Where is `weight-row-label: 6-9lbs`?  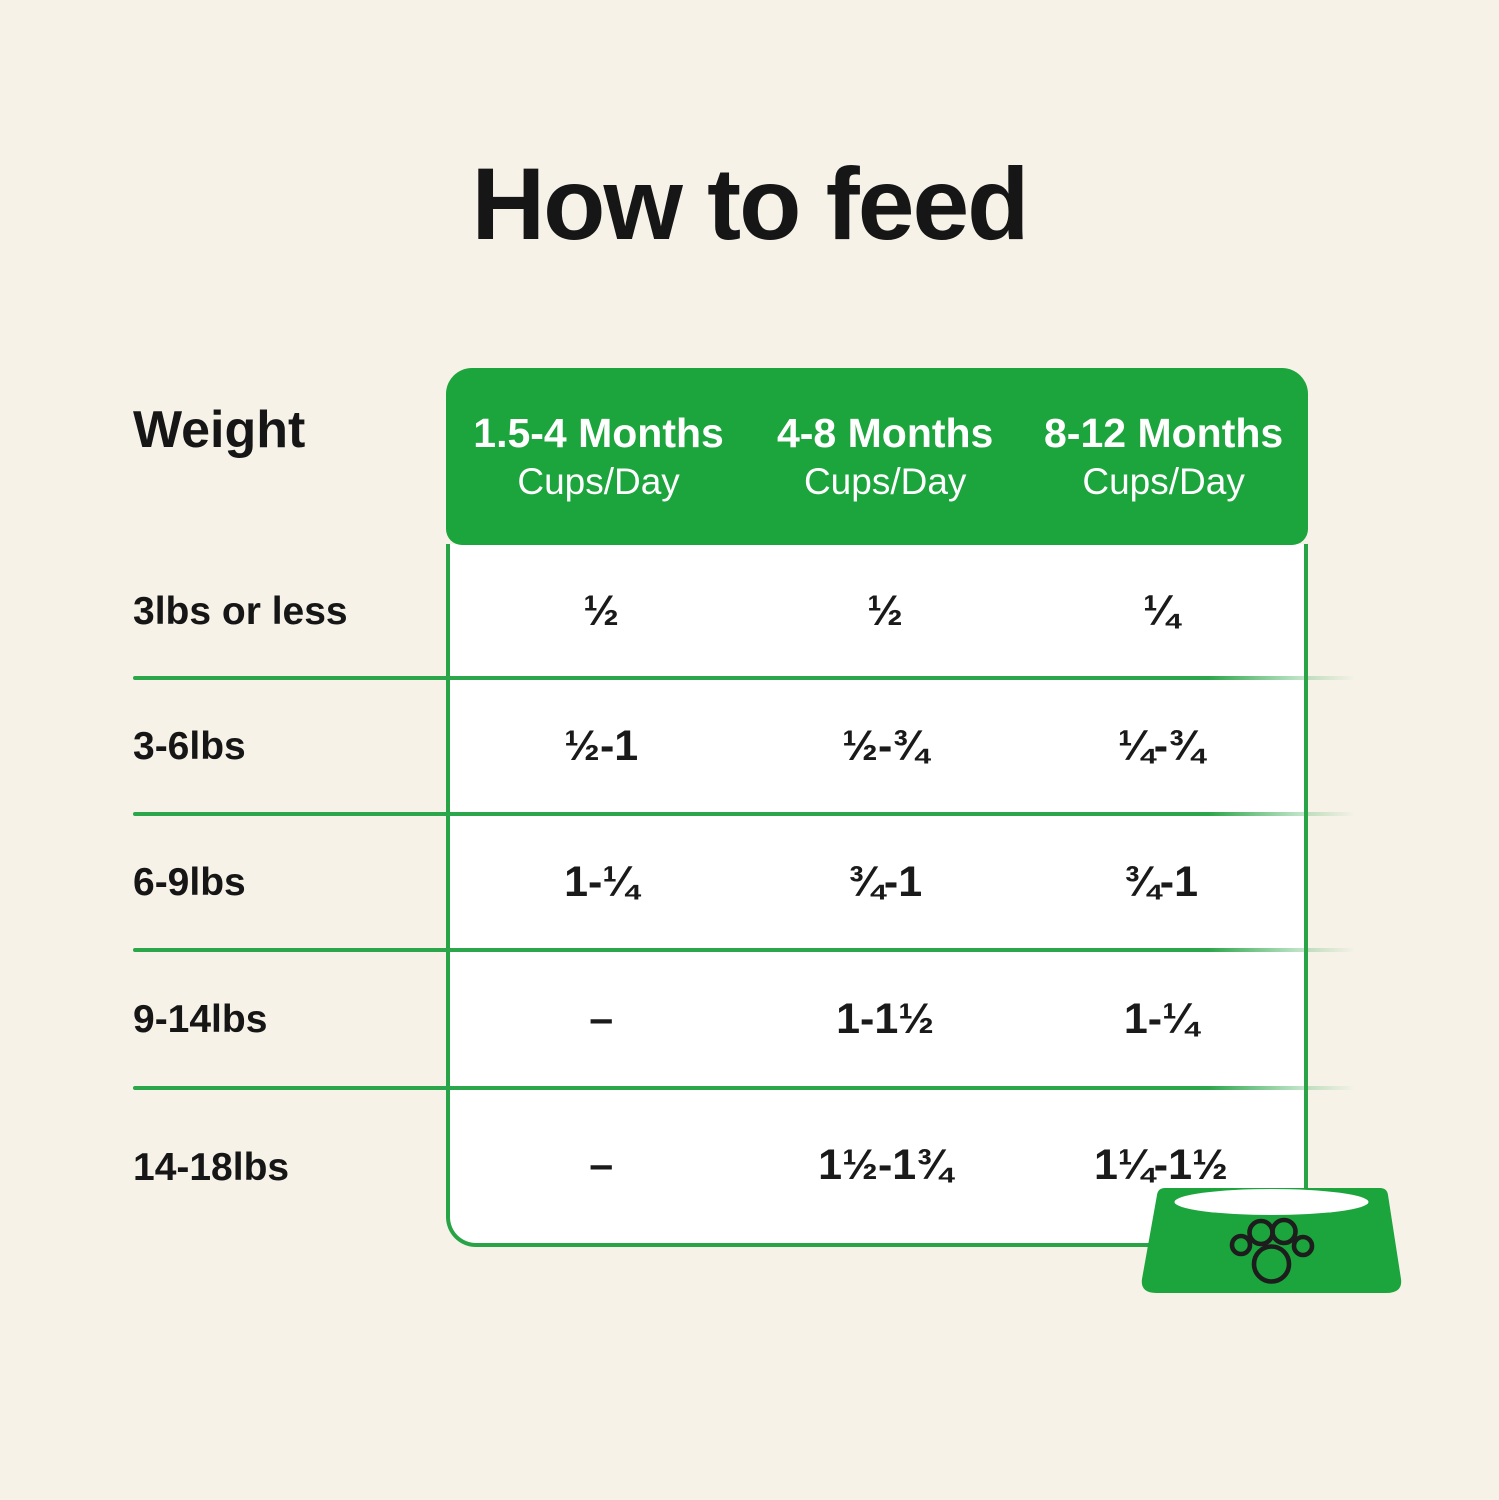
weight-row-label: 6-9lbs is located at coordinates (189, 882).